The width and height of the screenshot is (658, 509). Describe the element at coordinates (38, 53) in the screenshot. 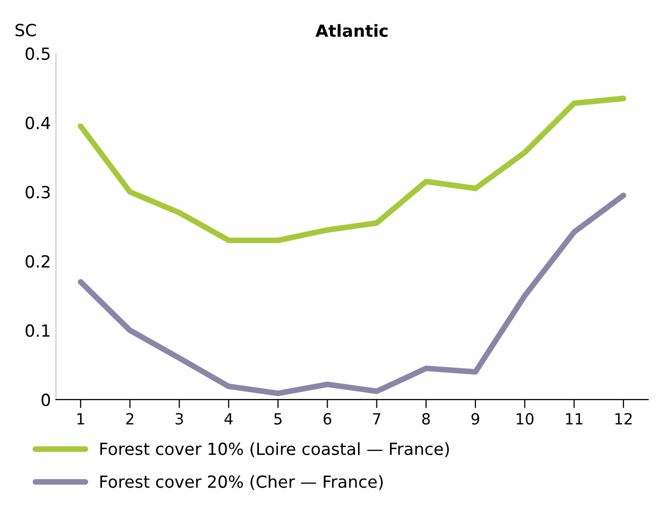

I see `y-tick-label: 0.5` at that location.